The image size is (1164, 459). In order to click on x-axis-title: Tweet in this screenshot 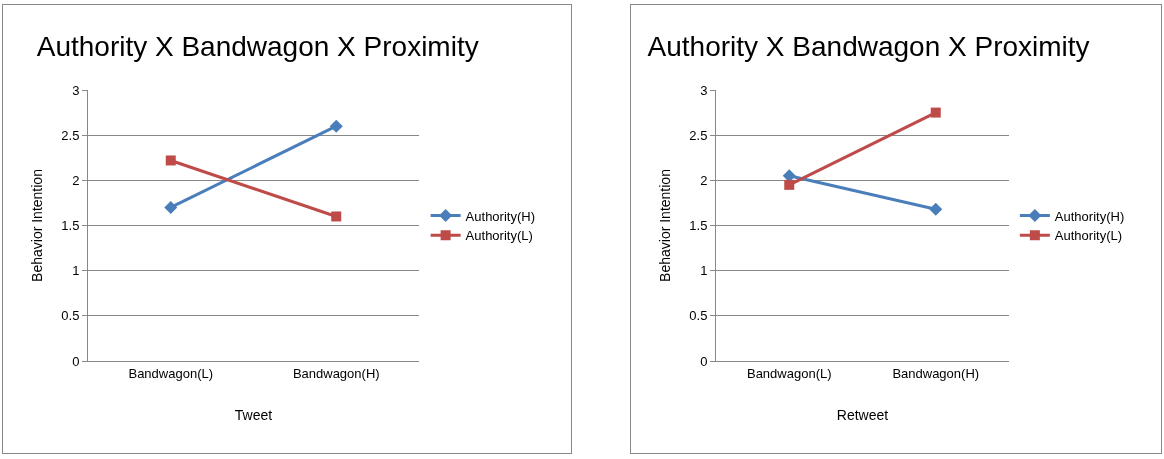, I will do `click(253, 414)`.